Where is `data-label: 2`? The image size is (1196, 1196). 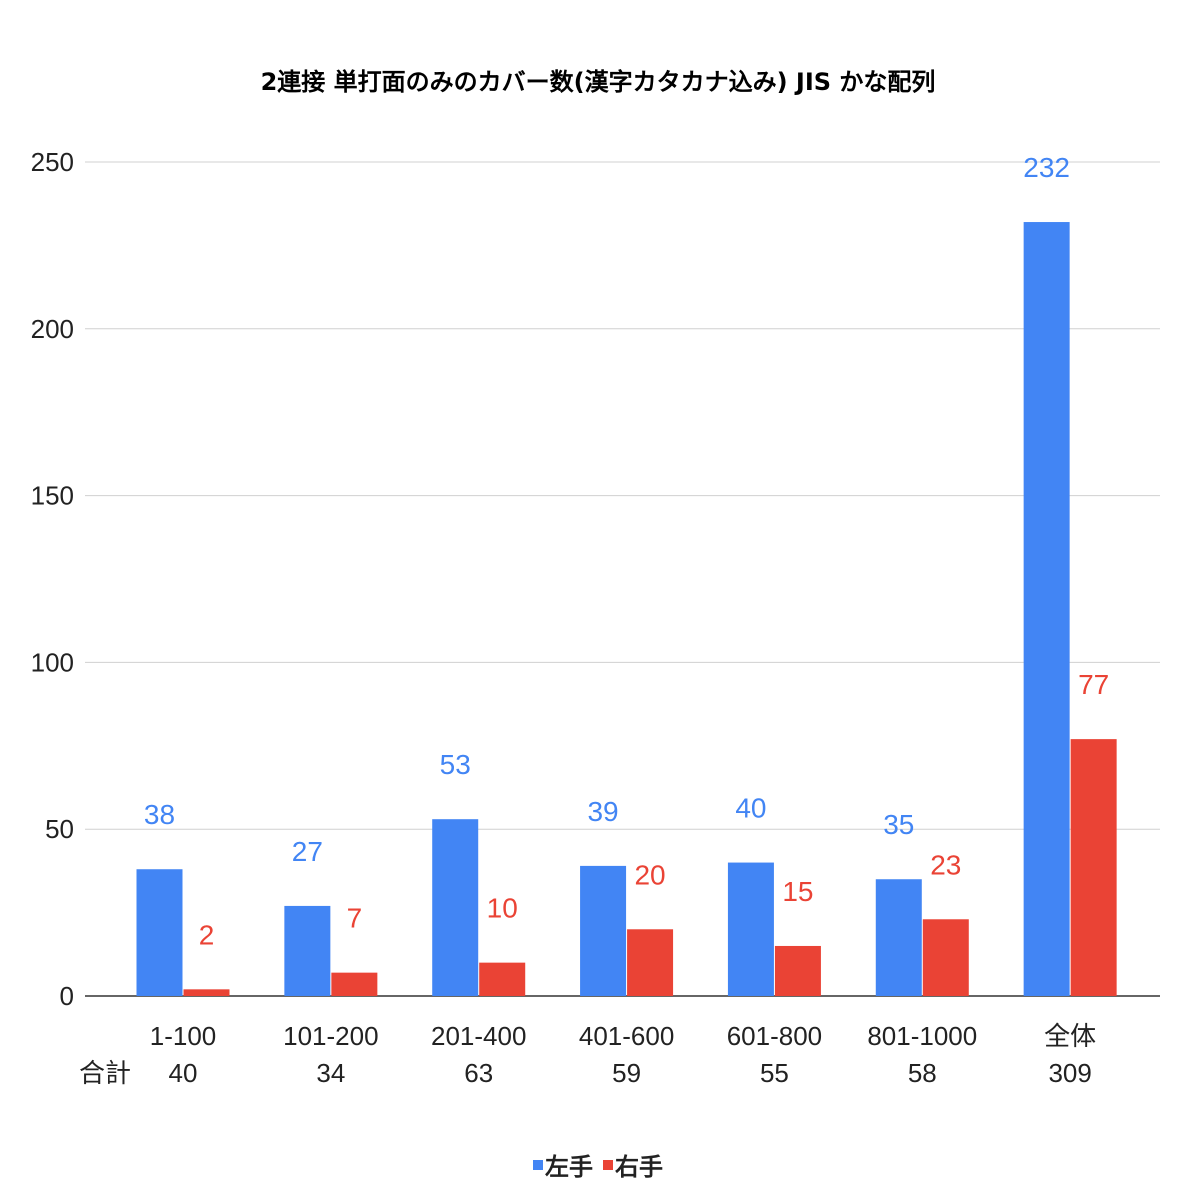 data-label: 2 is located at coordinates (207, 934).